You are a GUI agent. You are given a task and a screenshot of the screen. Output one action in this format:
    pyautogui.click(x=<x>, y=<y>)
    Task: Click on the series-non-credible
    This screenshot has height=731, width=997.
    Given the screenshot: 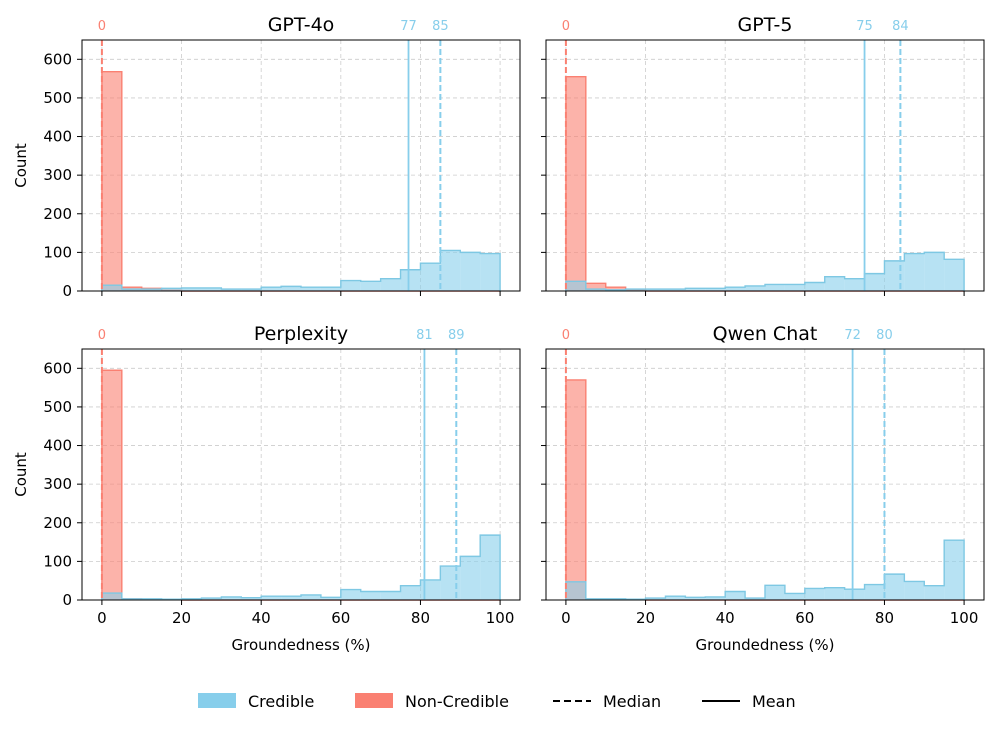 What is the action you would take?
    pyautogui.click(x=765, y=490)
    